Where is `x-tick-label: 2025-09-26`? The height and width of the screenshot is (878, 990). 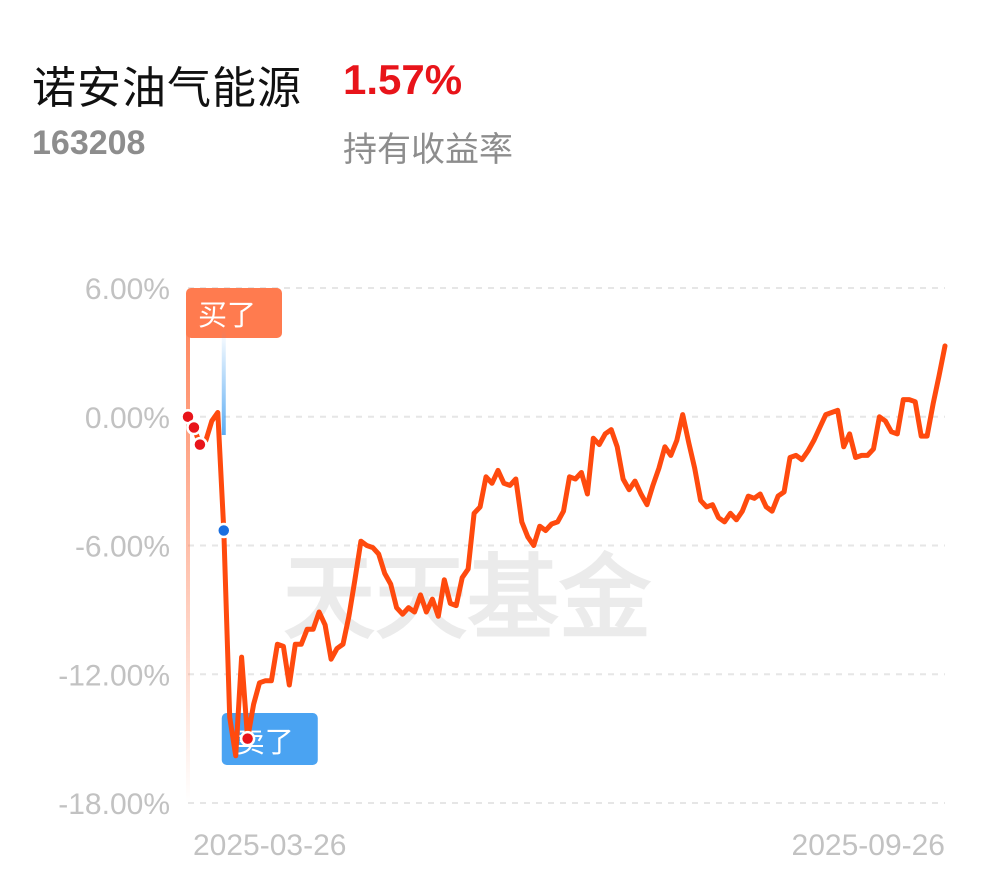 x-tick-label: 2025-09-26 is located at coordinates (868, 845).